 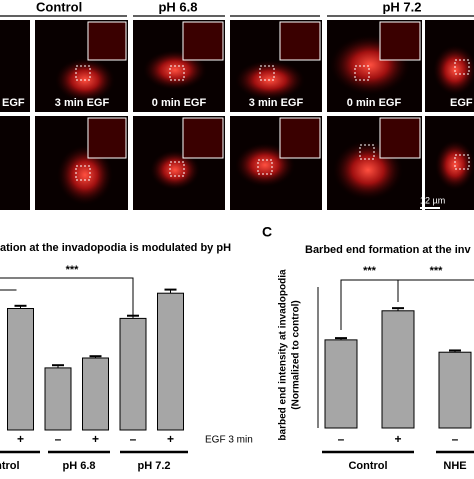 What do you see at coordinates (177, 7) in the screenshot?
I see `header: pH 6.8` at bounding box center [177, 7].